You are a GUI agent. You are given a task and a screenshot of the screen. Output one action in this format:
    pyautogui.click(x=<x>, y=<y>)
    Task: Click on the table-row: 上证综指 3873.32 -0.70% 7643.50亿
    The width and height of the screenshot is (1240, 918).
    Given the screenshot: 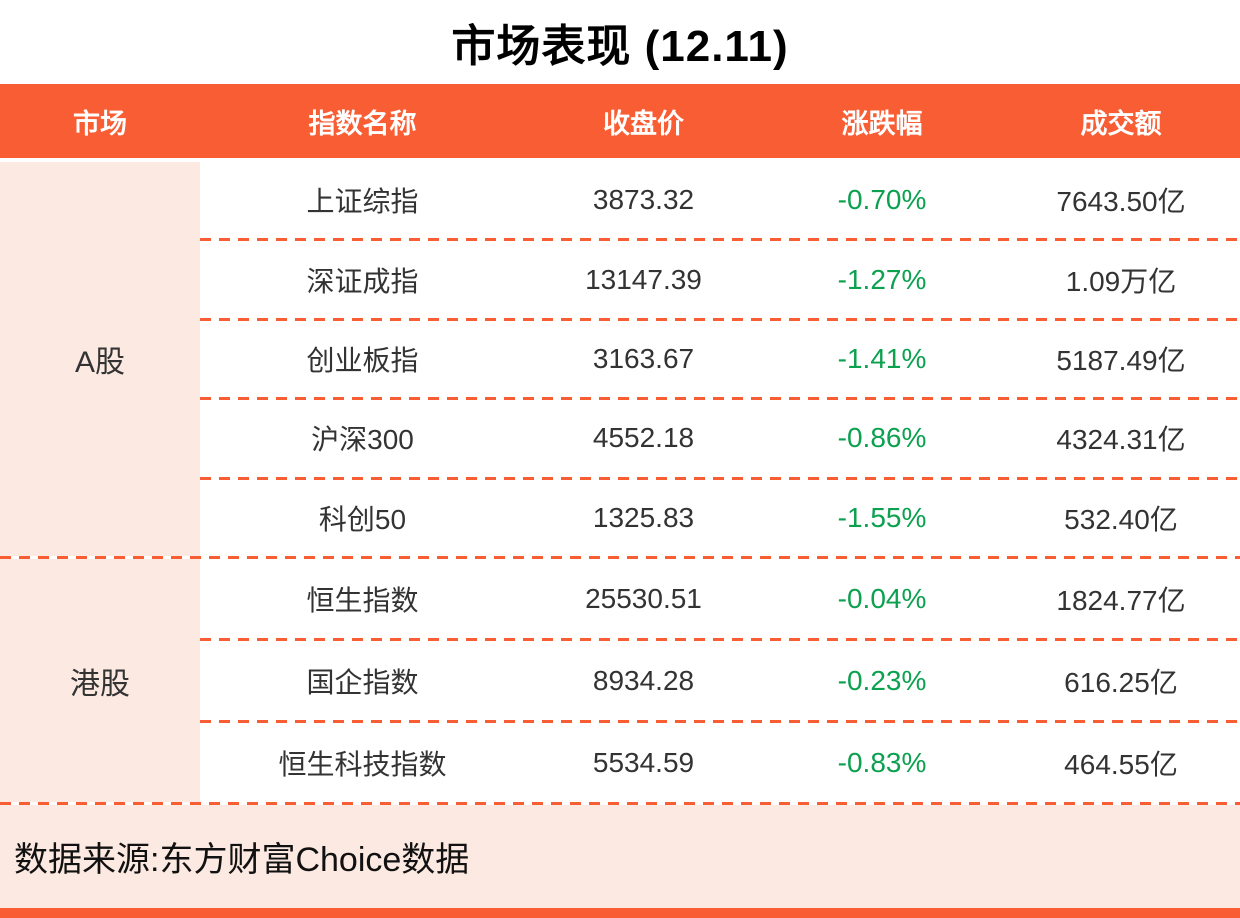 What is the action you would take?
    pyautogui.click(x=720, y=200)
    